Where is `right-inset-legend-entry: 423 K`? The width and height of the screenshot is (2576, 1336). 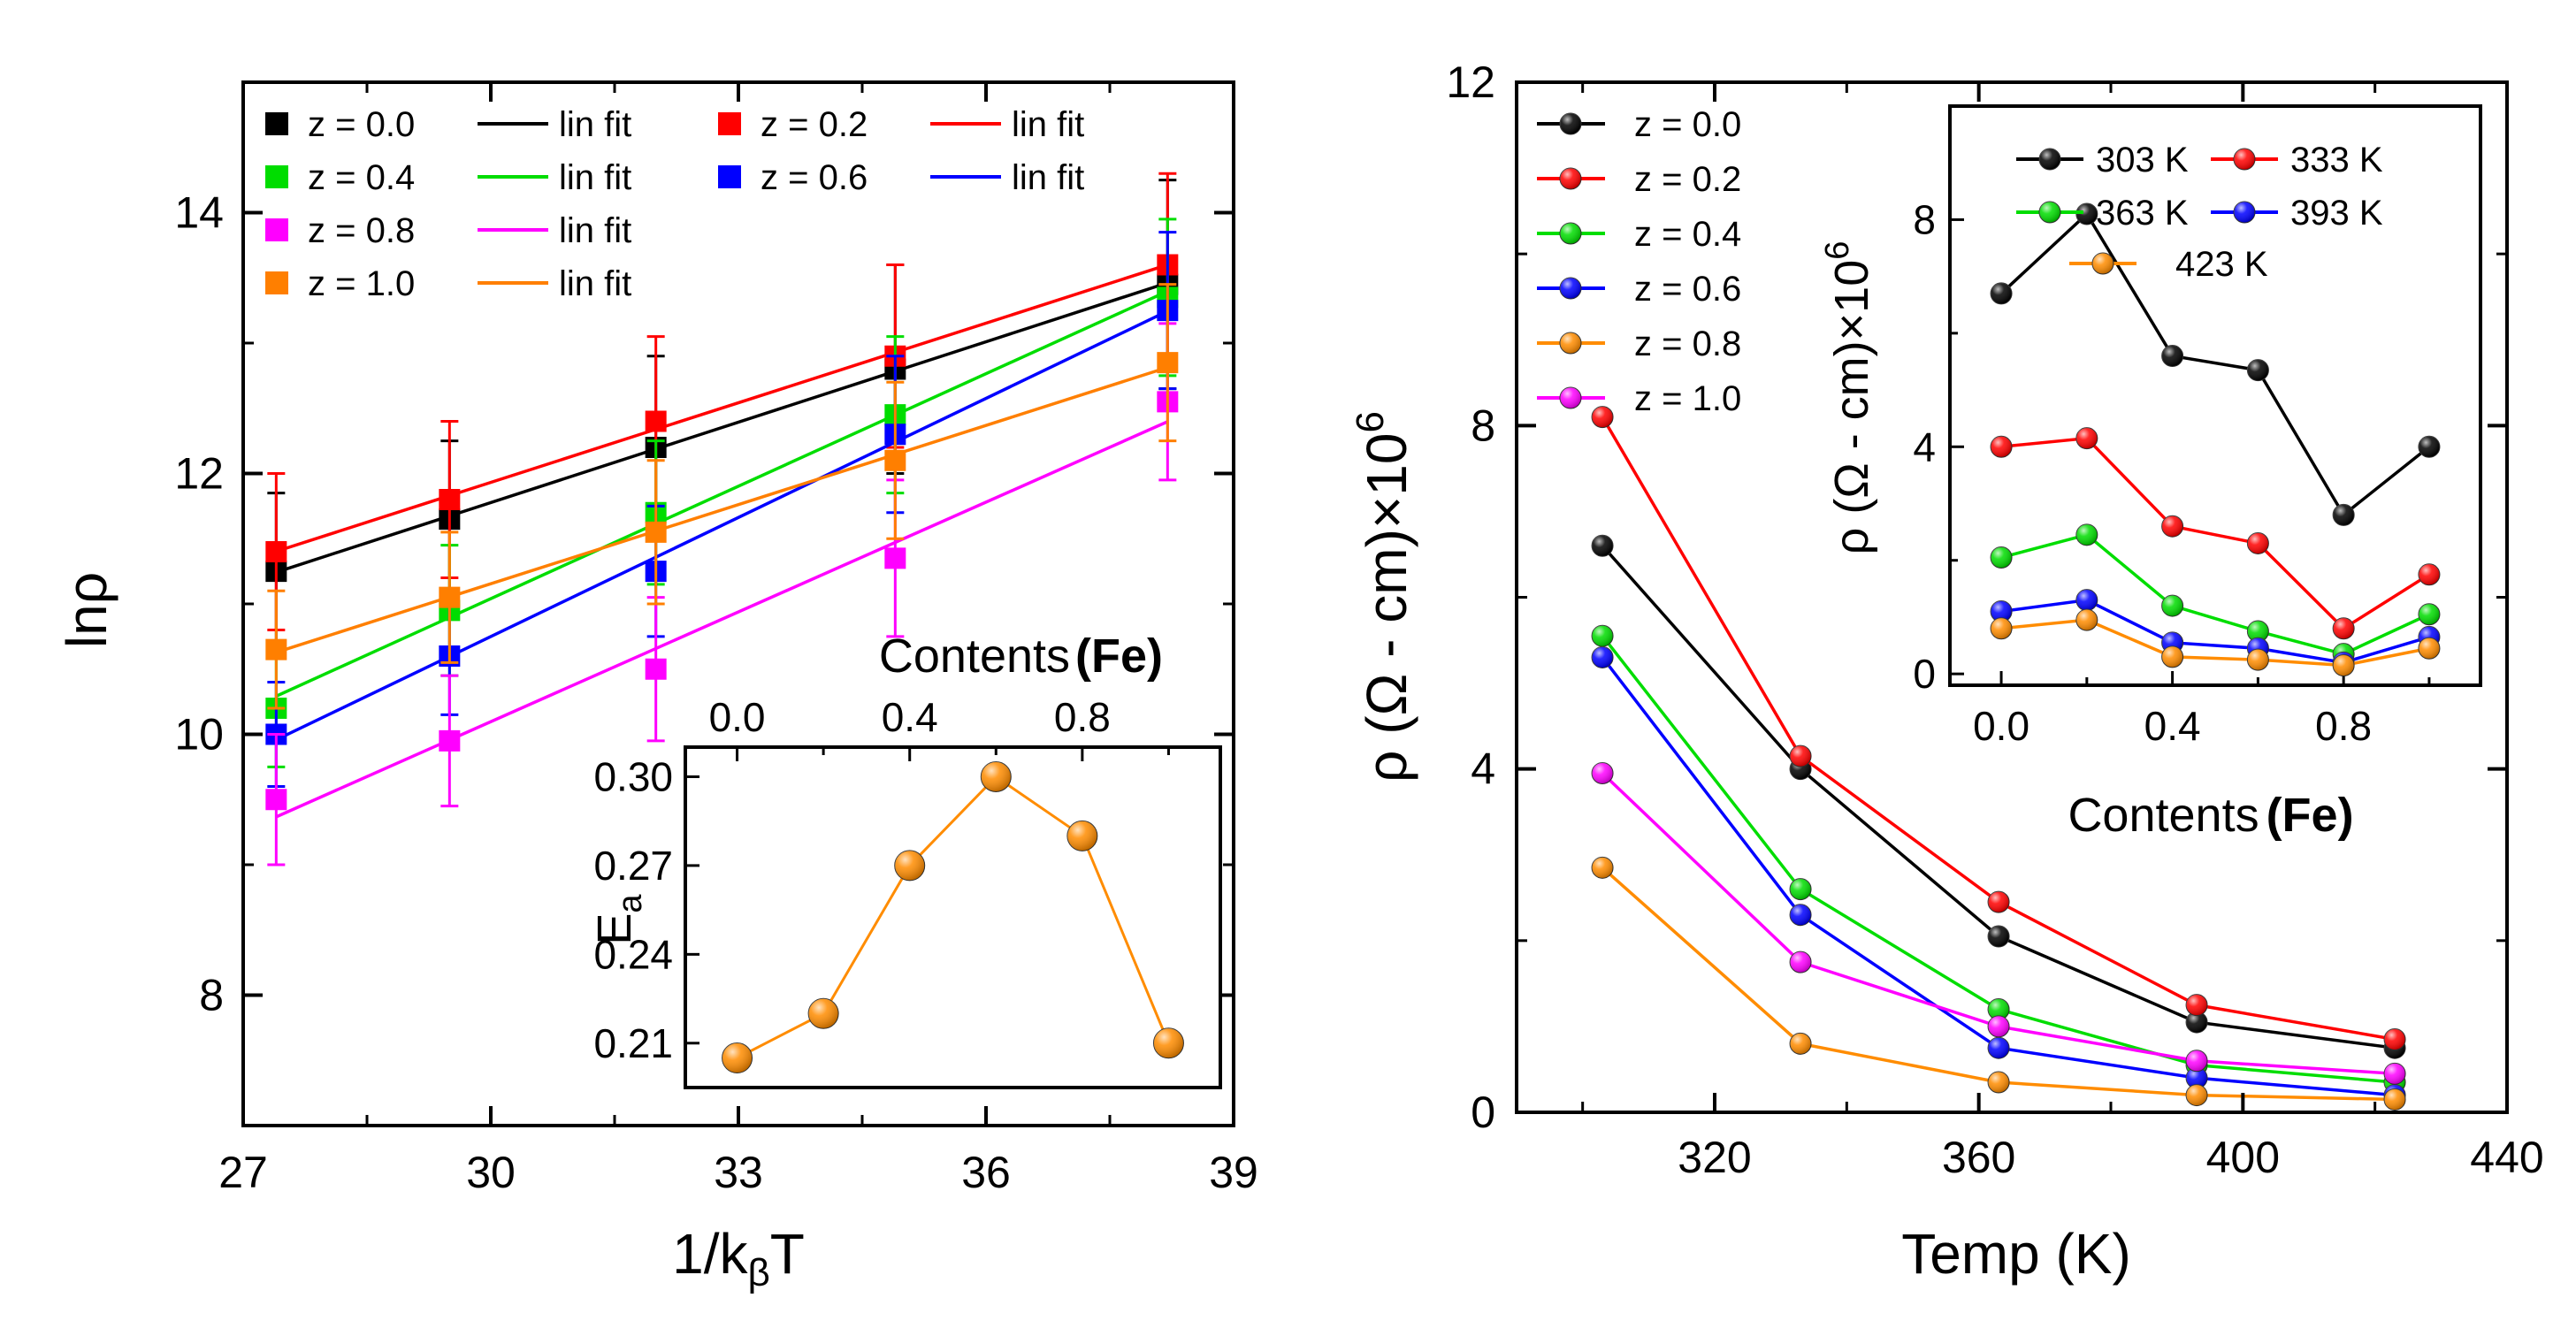 right-inset-legend-entry: 423 K is located at coordinates (2169, 264).